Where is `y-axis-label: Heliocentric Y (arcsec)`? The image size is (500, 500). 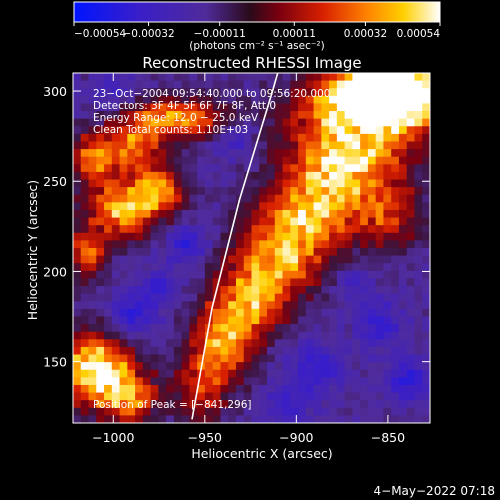
y-axis-label: Heliocentric Y (arcsec) is located at coordinates (32, 250).